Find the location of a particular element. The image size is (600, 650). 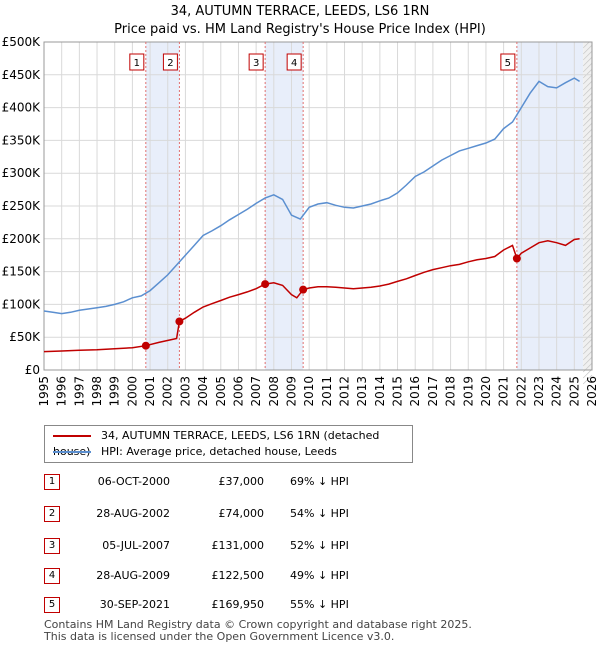

y-tick-label: £50K is located at coordinates (25, 337).